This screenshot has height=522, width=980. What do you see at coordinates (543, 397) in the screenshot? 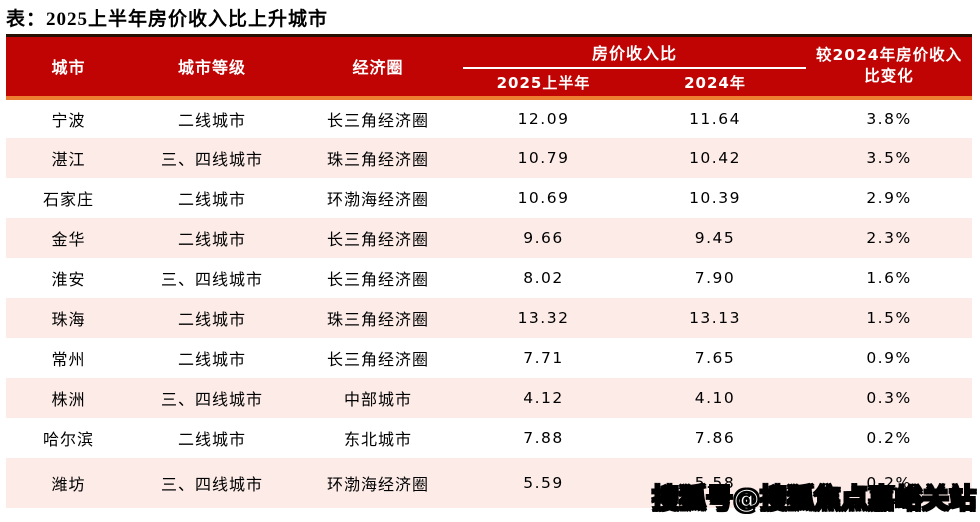
I see `cell-v2025: 4.12` at bounding box center [543, 397].